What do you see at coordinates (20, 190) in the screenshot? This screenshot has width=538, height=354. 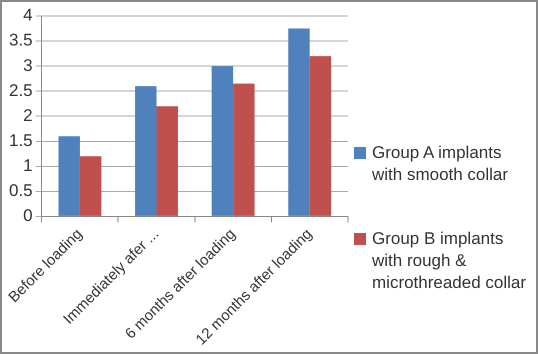 I see `y-tick-label: 0.5` at bounding box center [20, 190].